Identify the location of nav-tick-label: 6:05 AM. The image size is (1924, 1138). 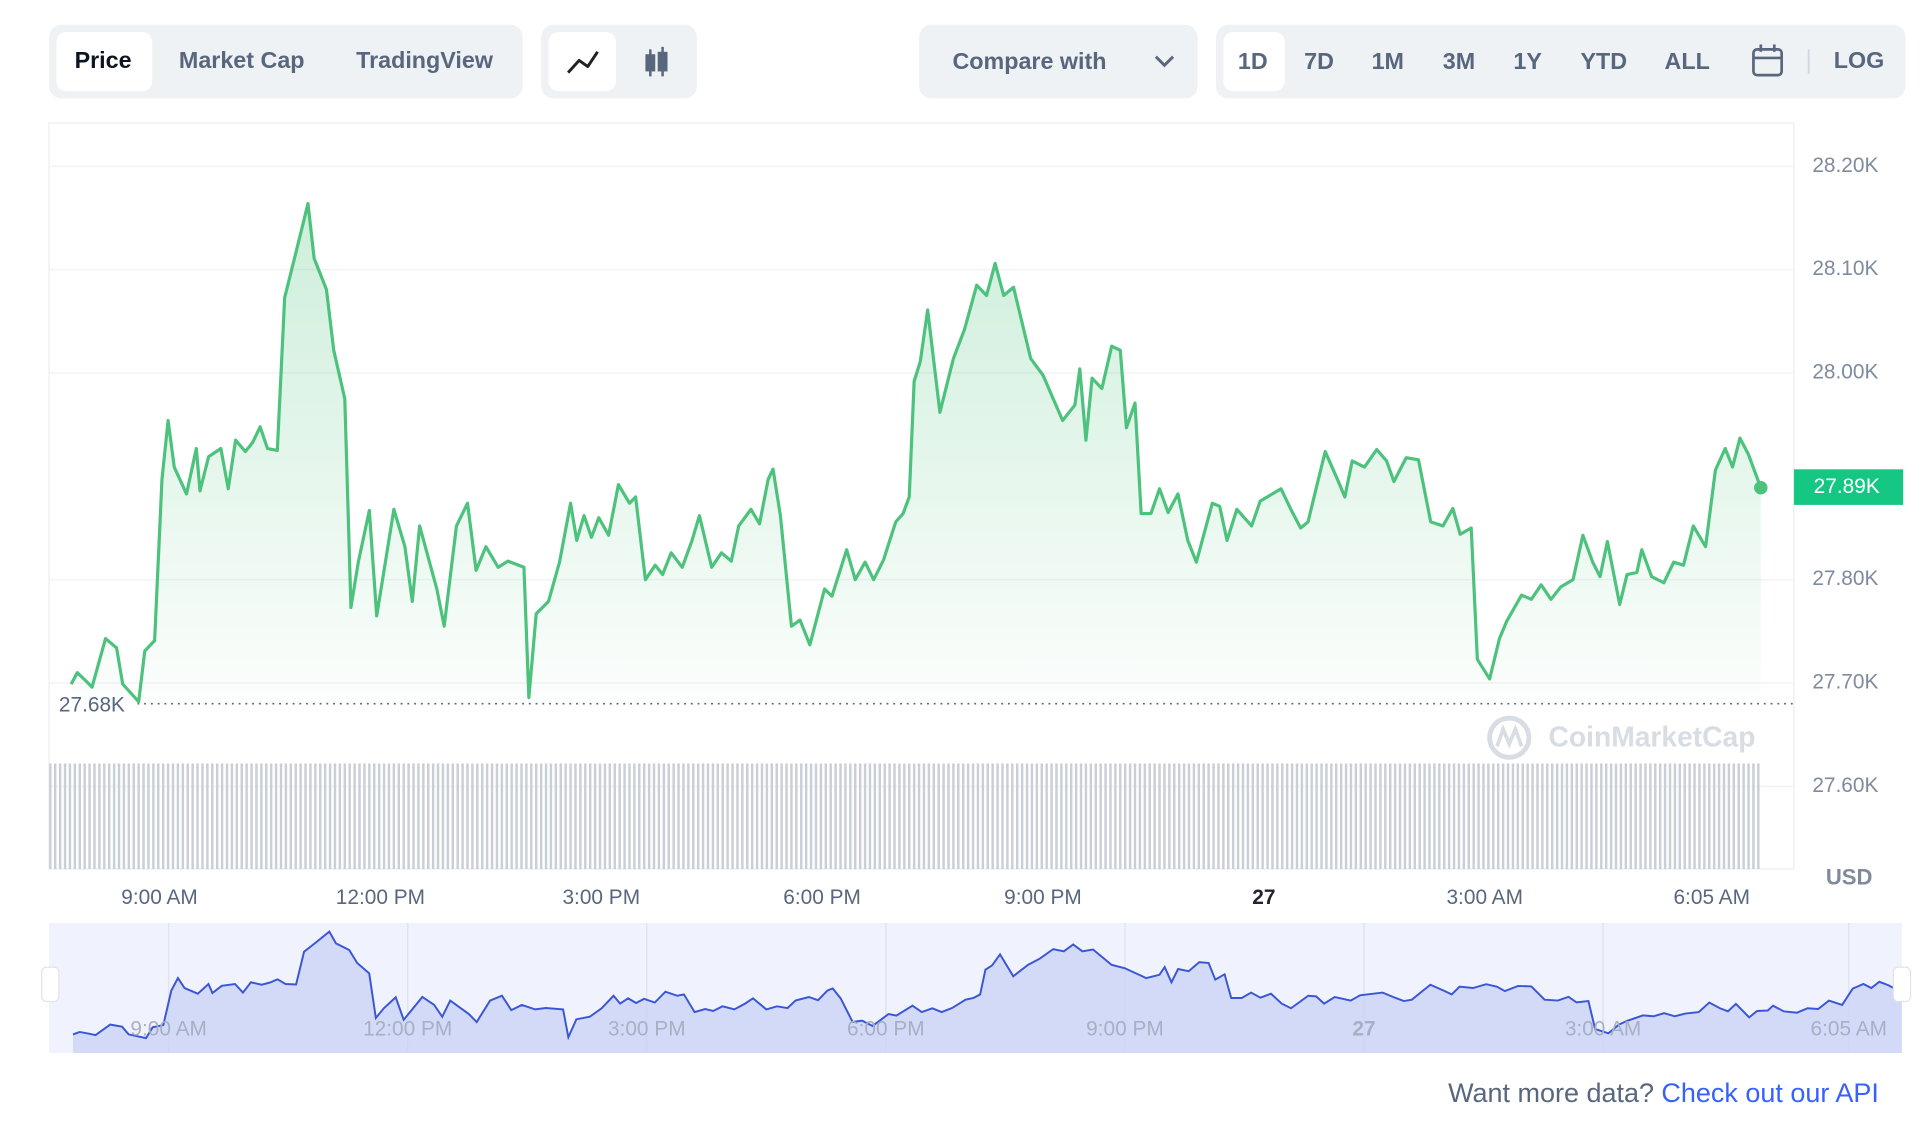
(1849, 1028).